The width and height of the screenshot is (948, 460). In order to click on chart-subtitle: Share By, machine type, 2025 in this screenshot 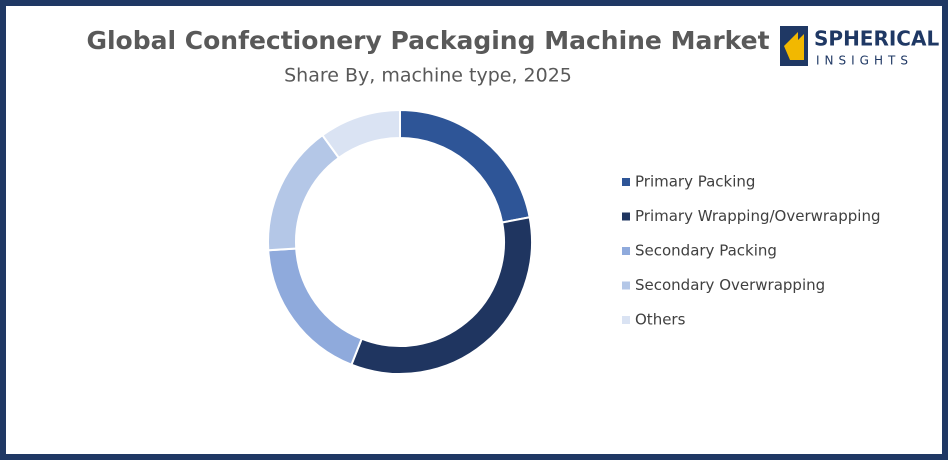, I will do `click(428, 76)`.